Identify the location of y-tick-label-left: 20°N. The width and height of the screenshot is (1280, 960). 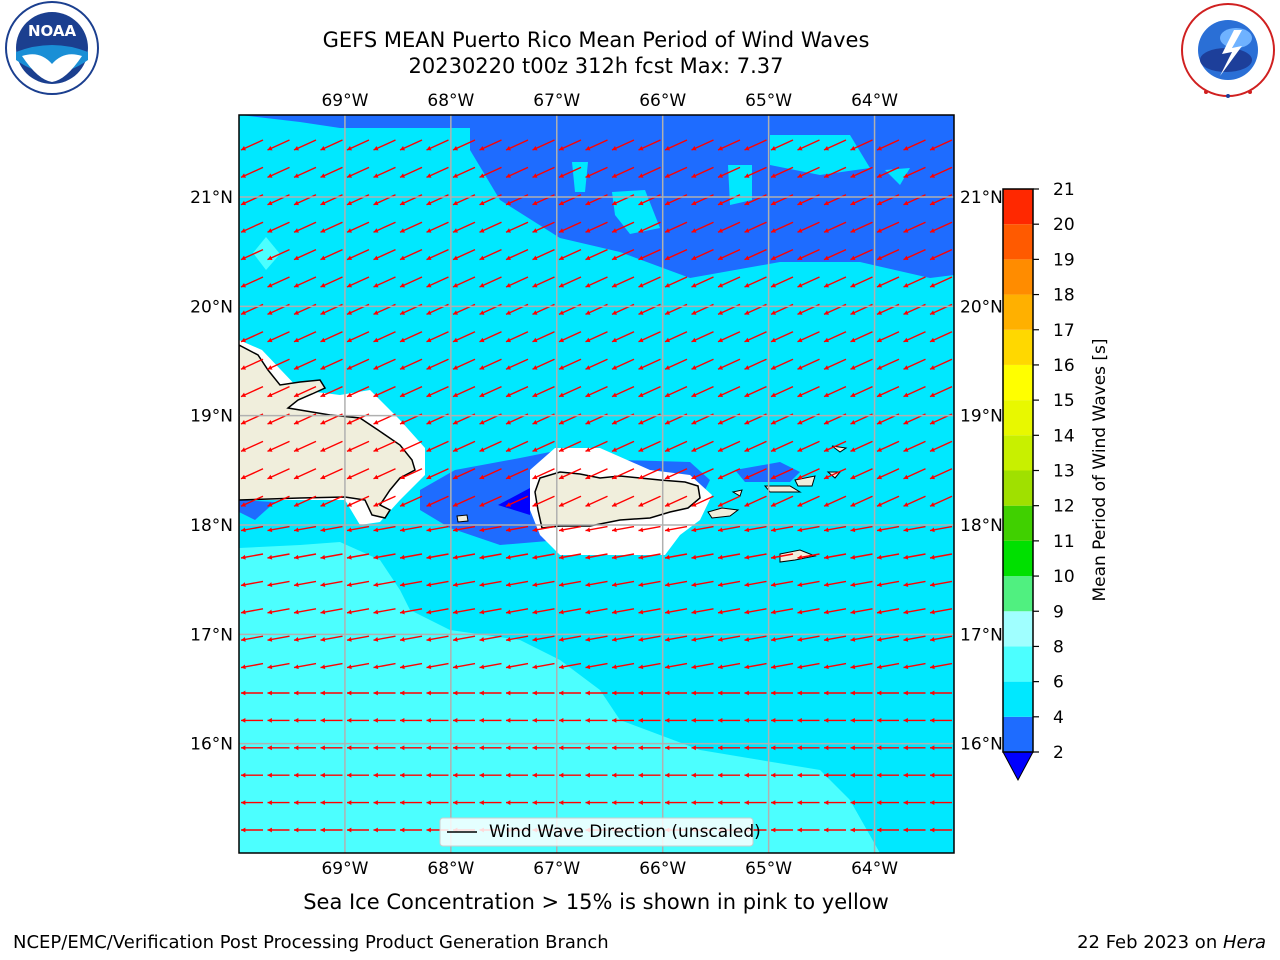
(211, 307).